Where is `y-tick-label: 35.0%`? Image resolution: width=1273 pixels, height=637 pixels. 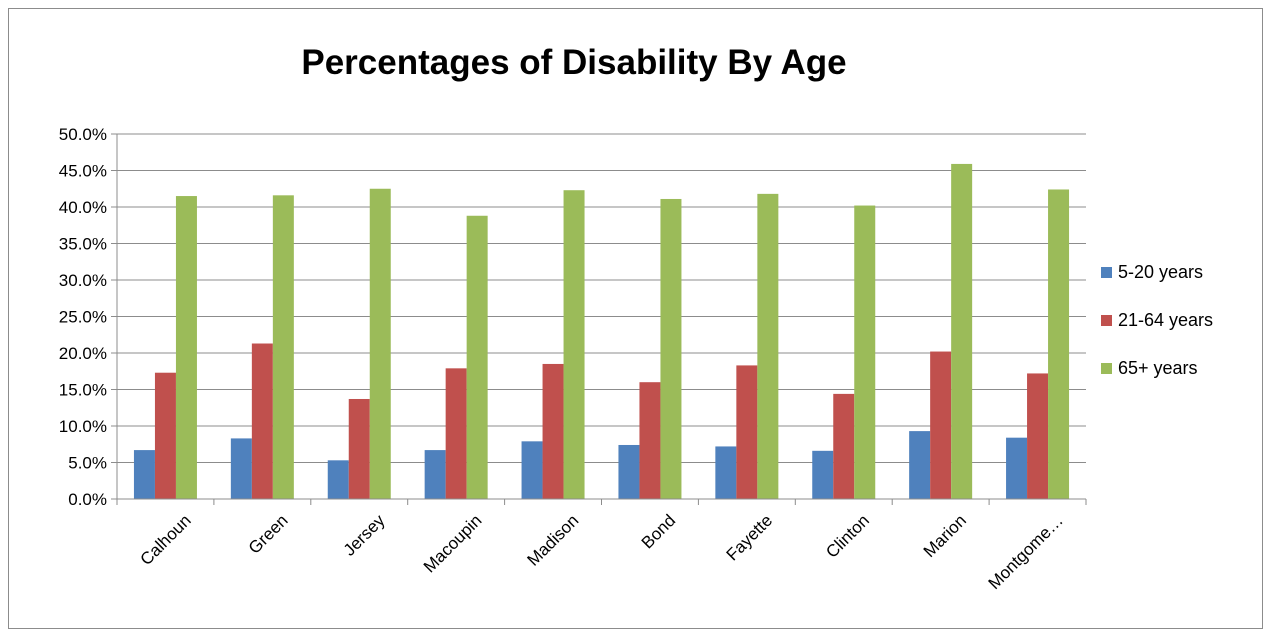
y-tick-label: 35.0% is located at coordinates (83, 244).